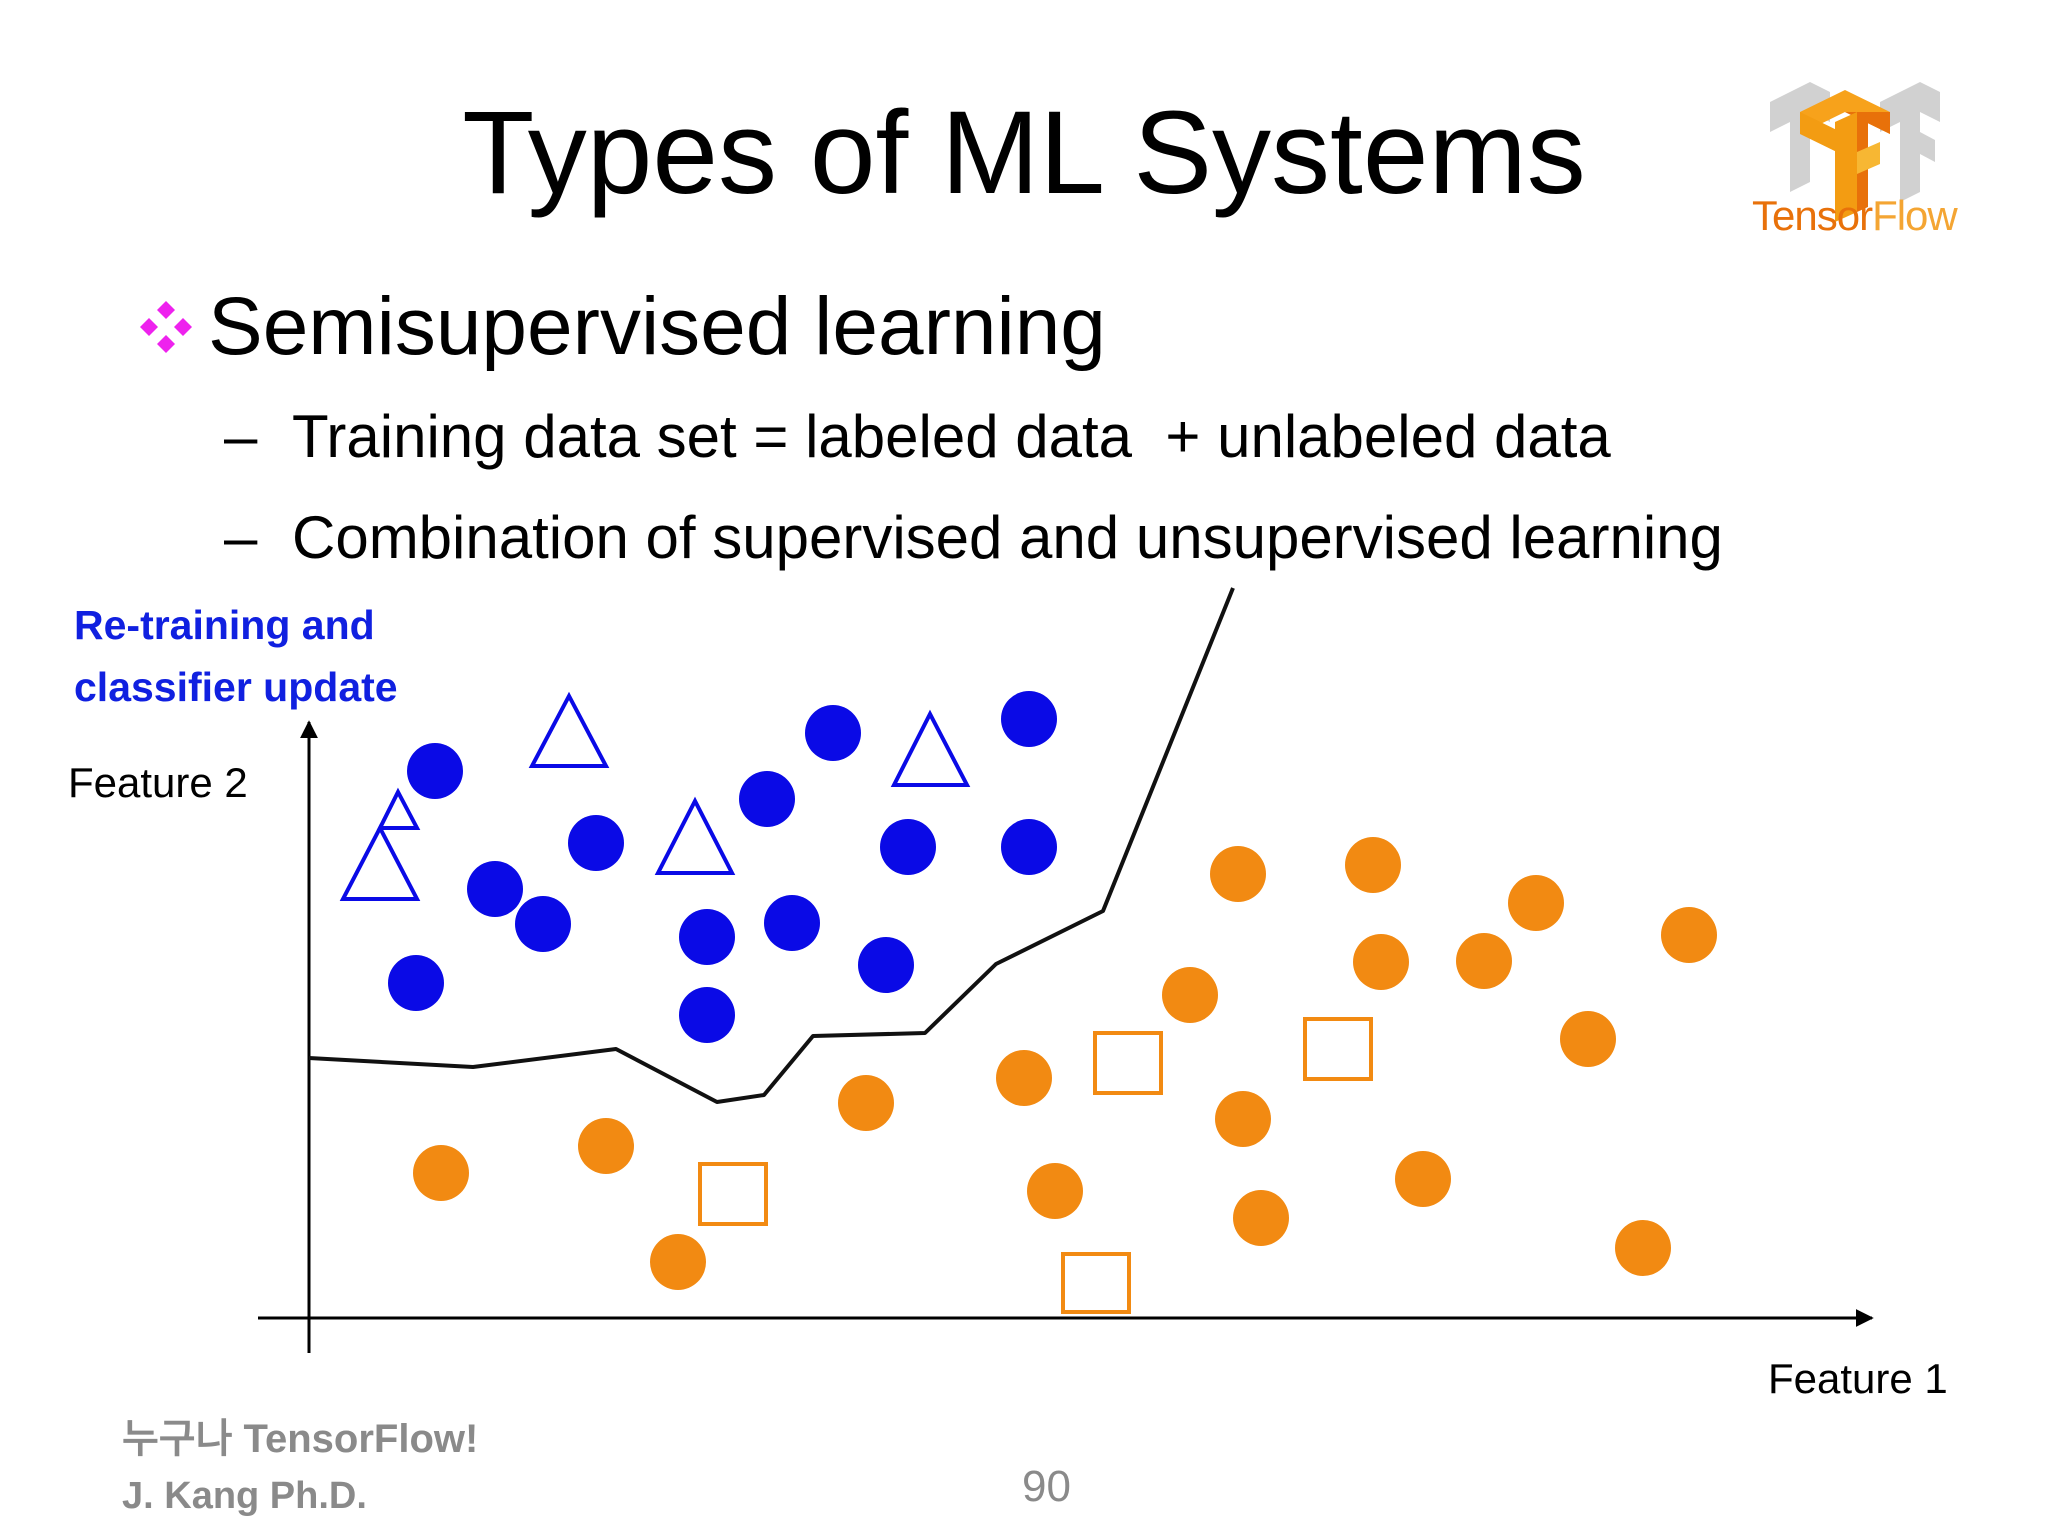  I want to click on y-axis-label: Feature 2, so click(158, 782).